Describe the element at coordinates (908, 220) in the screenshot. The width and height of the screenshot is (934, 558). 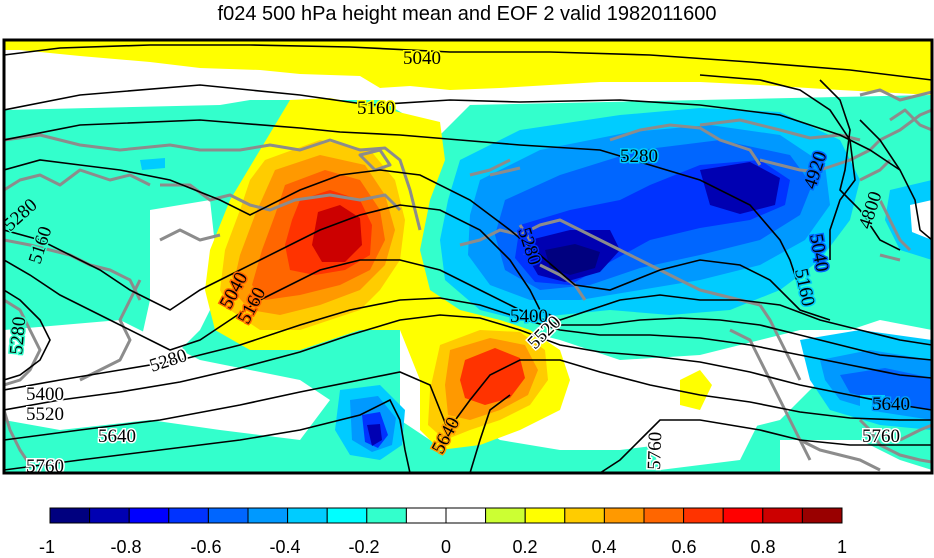
I see `negative-anomaly-east-edge` at that location.